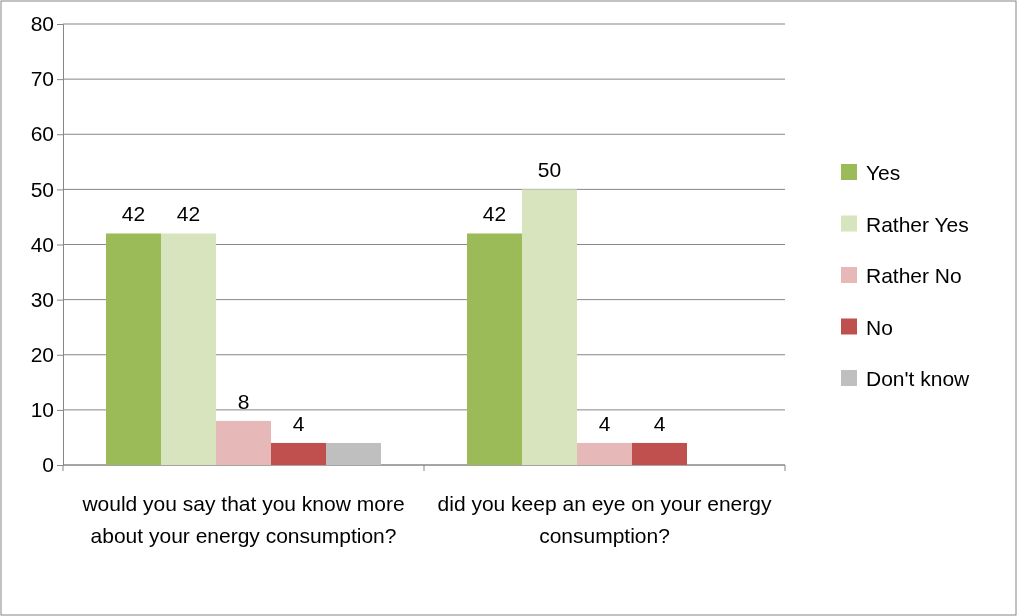 Image resolution: width=1017 pixels, height=616 pixels. What do you see at coordinates (42, 24) in the screenshot?
I see `y-tick-label: 80` at bounding box center [42, 24].